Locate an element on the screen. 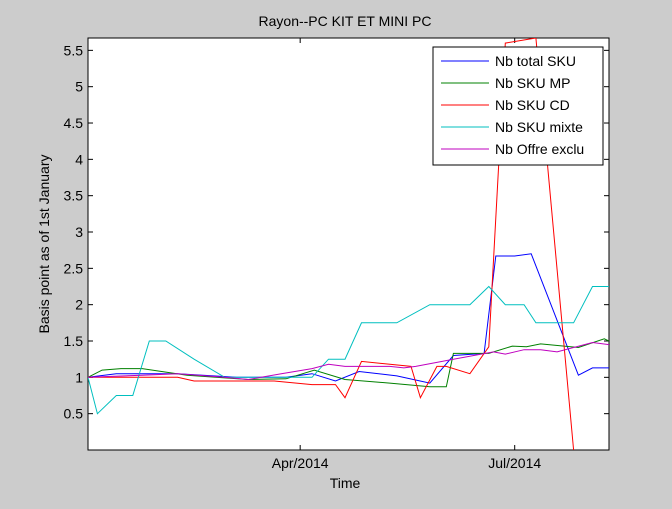 The image size is (672, 509). y-axis-label: Basis point as of 1st January is located at coordinates (44, 244).